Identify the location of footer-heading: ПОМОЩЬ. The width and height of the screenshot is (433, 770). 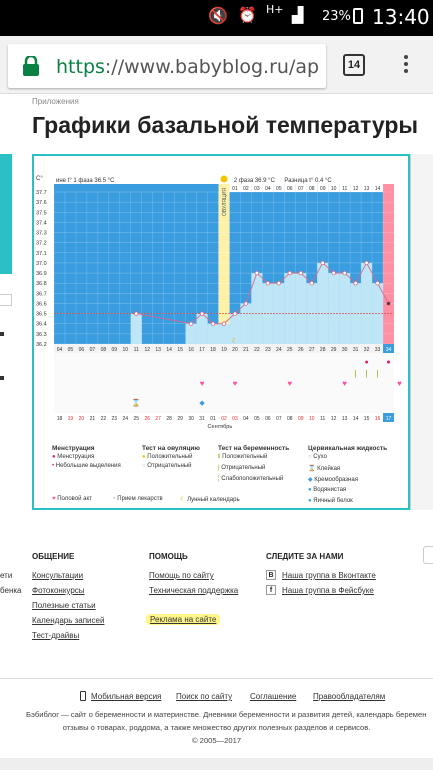
(168, 556).